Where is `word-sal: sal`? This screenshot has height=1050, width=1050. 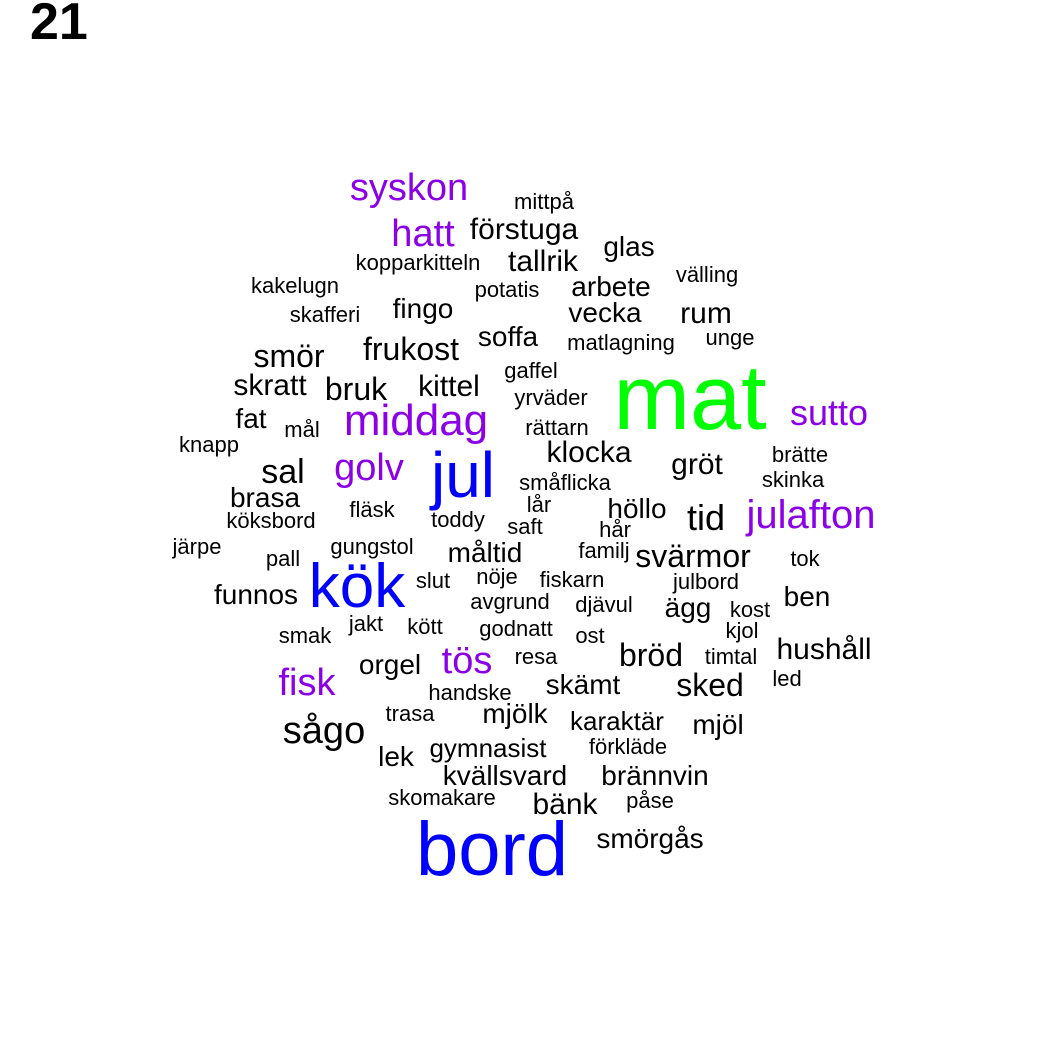
word-sal: sal is located at coordinates (283, 472).